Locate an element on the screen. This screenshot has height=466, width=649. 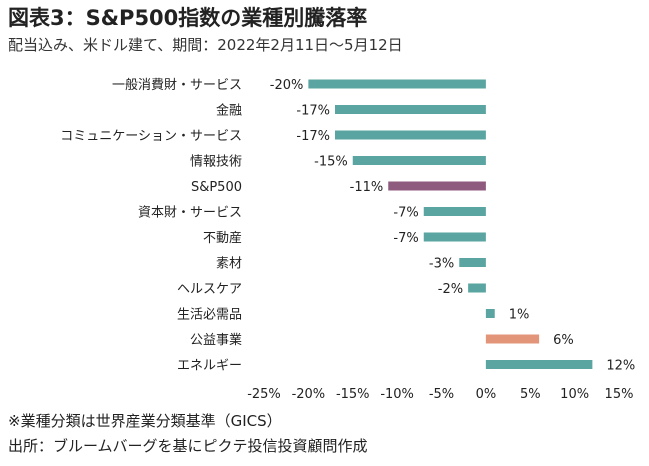
value-label: -15% is located at coordinates (331, 162).